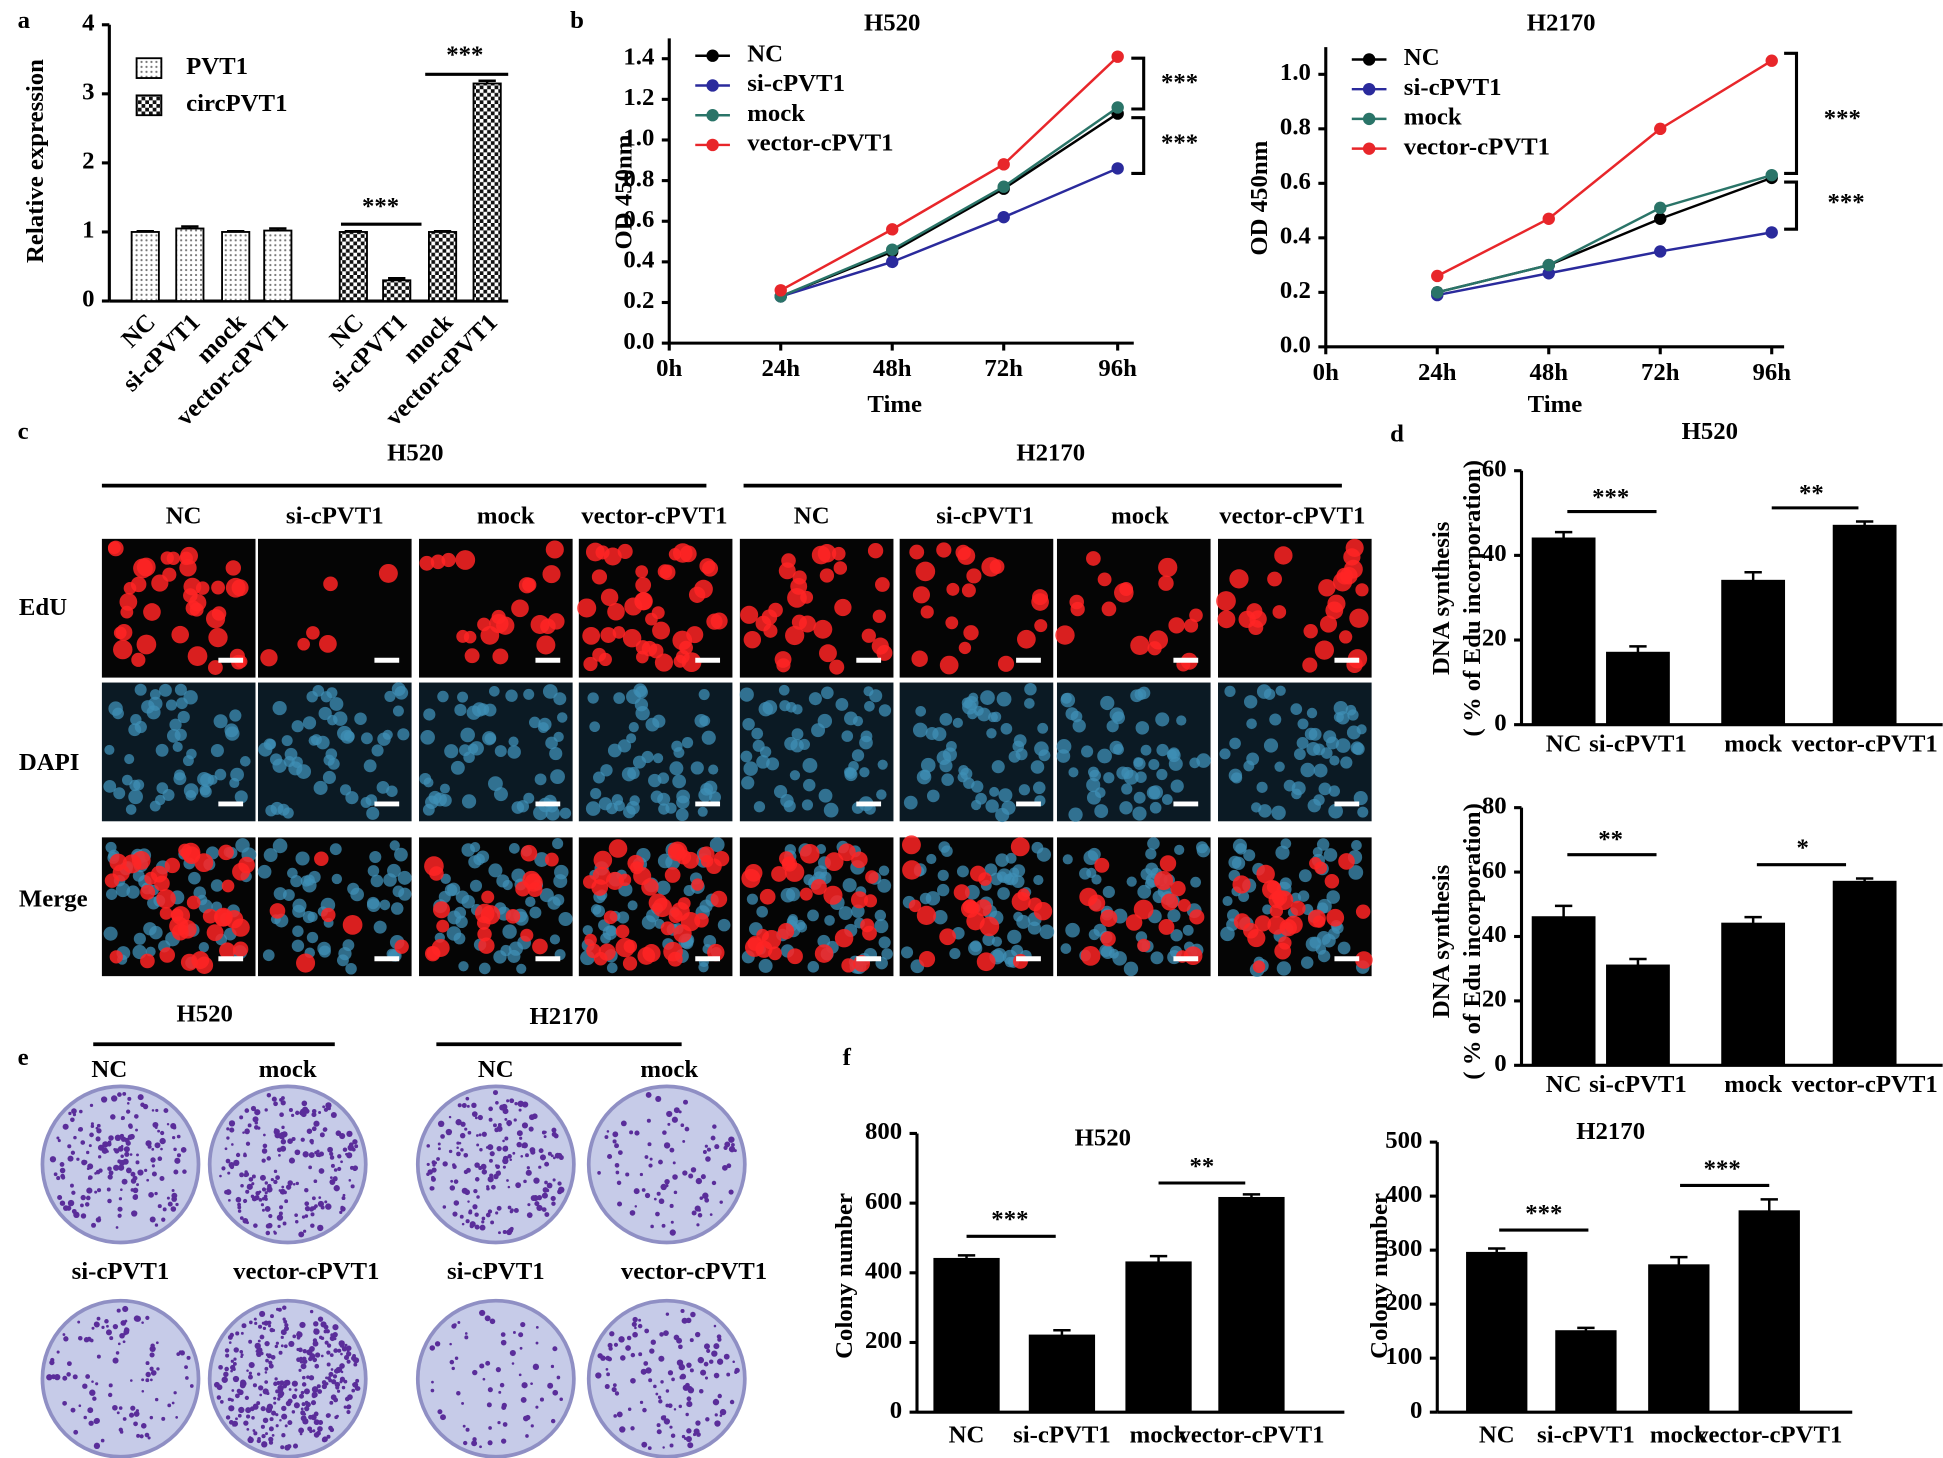 The height and width of the screenshot is (1458, 1943). I want to click on group-title: H520, so click(205, 1013).